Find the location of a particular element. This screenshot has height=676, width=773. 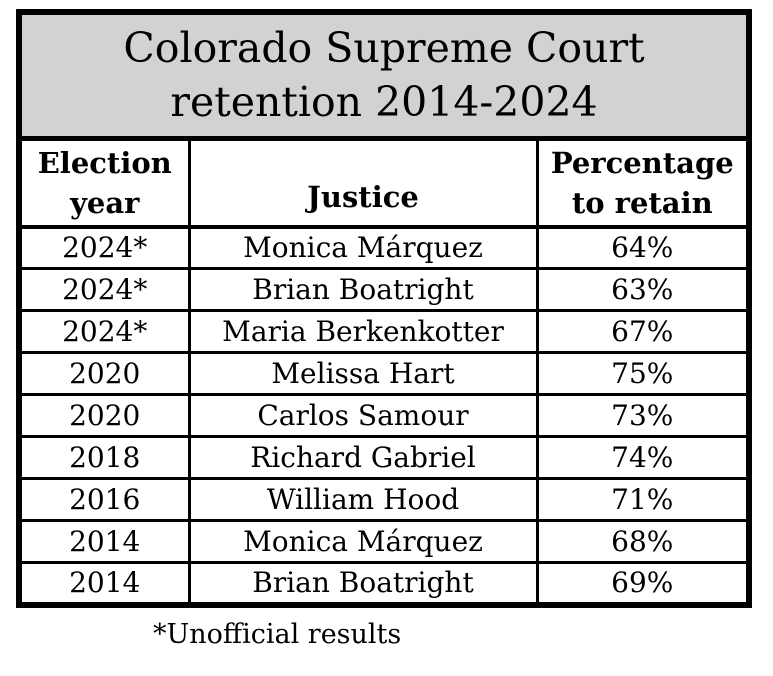

table-row: 2024* Maria Berkenkotter 67% is located at coordinates (384, 332).